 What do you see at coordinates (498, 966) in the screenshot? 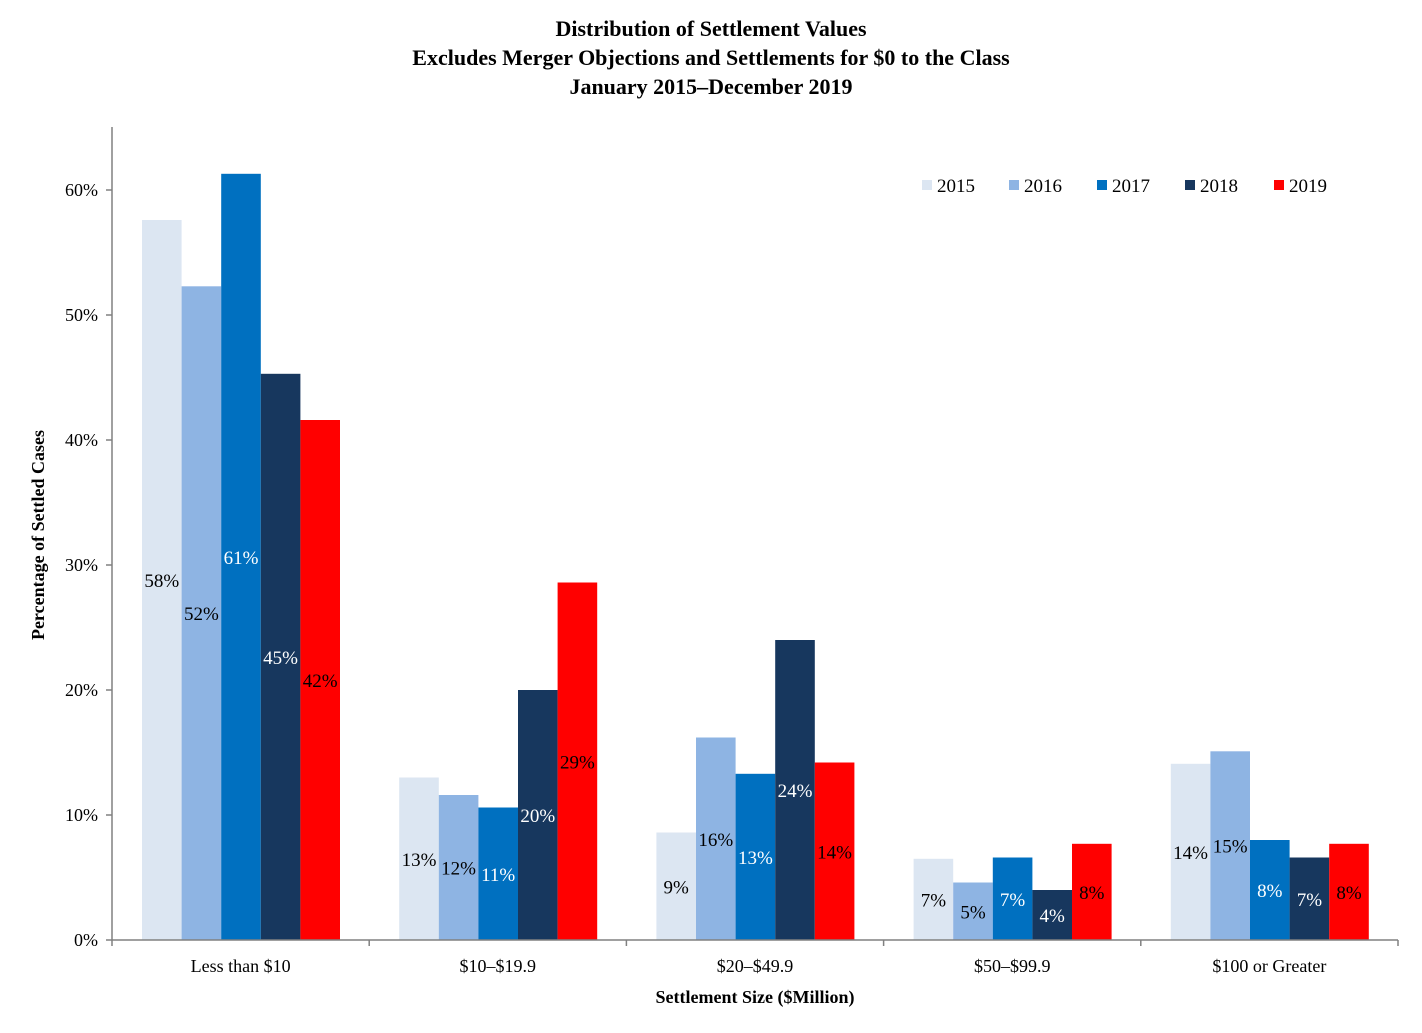
I see `category-label: $10–$19.9` at bounding box center [498, 966].